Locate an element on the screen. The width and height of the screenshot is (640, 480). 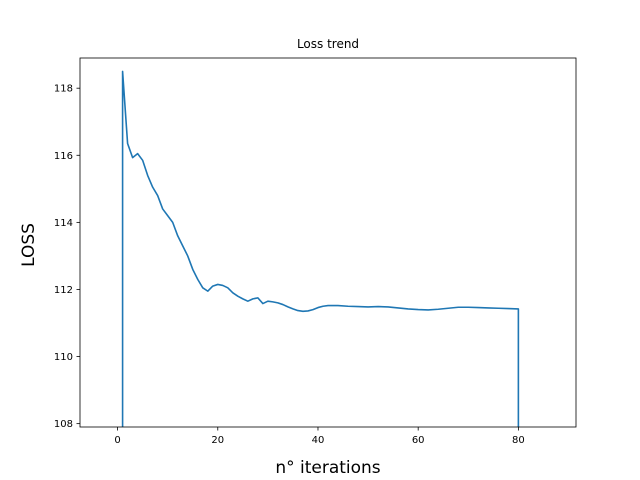
y-tick-label: 108 is located at coordinates (63, 424).